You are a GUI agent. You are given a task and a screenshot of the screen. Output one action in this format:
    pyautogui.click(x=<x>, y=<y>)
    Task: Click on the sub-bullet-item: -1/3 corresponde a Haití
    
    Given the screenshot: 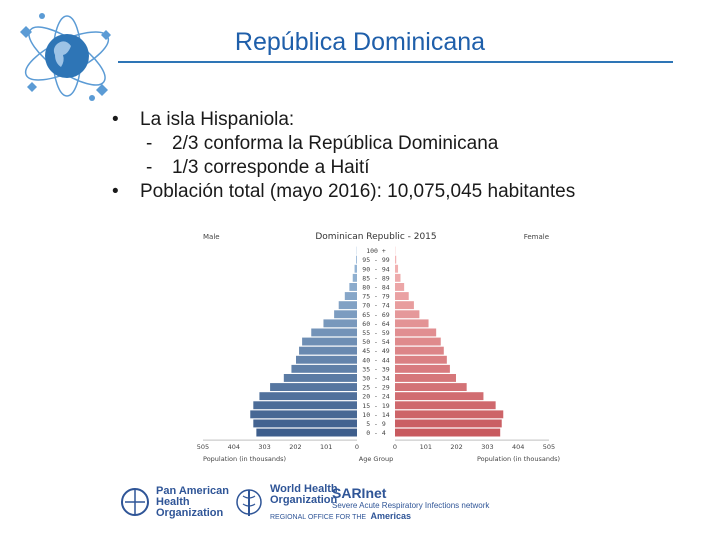 What is the action you would take?
    pyautogui.click(x=343, y=168)
    